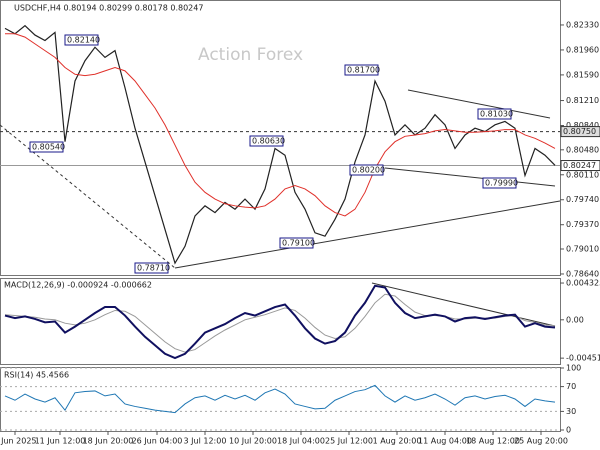  I want to click on price-level-label: 0.80750, so click(579, 131).